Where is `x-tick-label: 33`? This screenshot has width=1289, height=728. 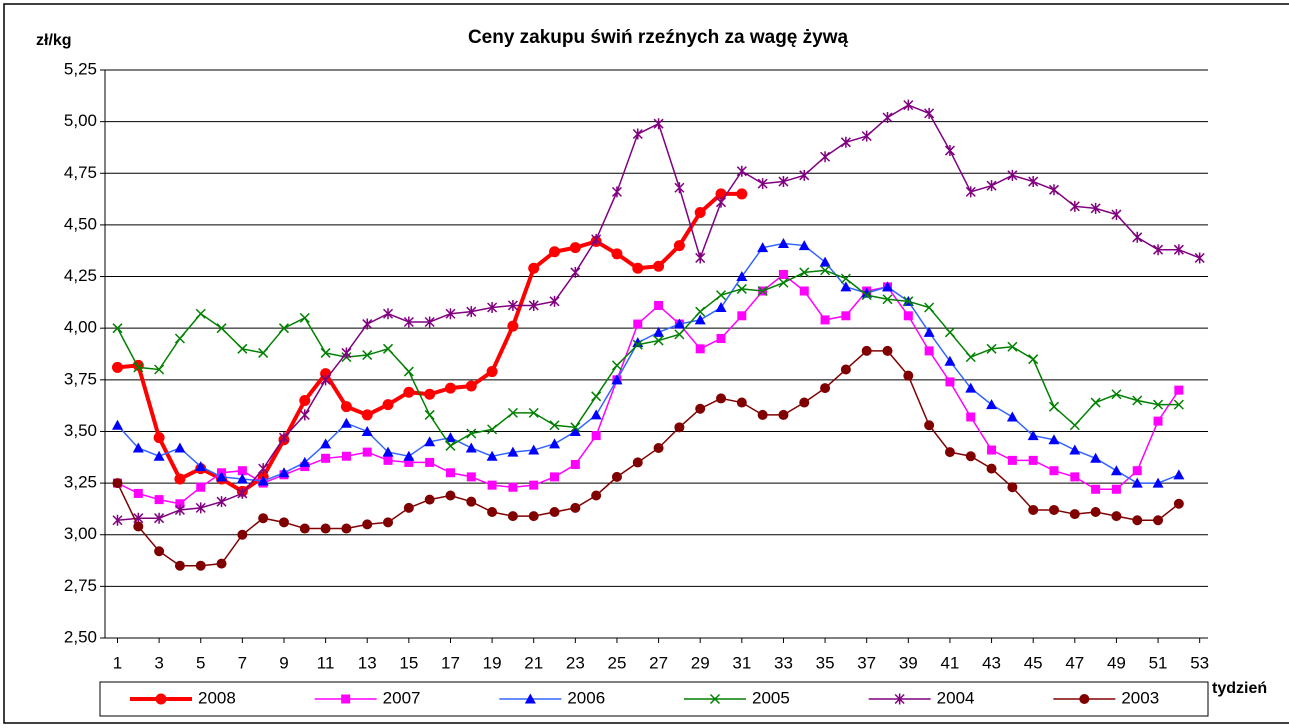 x-tick-label: 33 is located at coordinates (783, 662).